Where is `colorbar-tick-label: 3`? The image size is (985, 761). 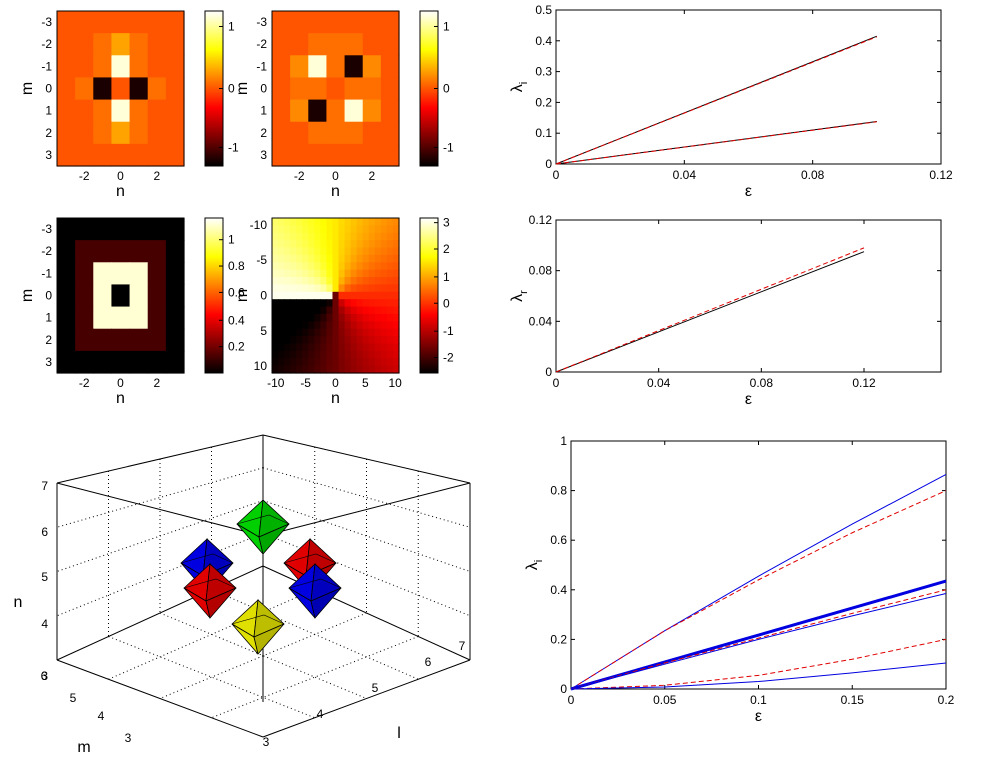
colorbar-tick-label: 3 is located at coordinates (446, 223).